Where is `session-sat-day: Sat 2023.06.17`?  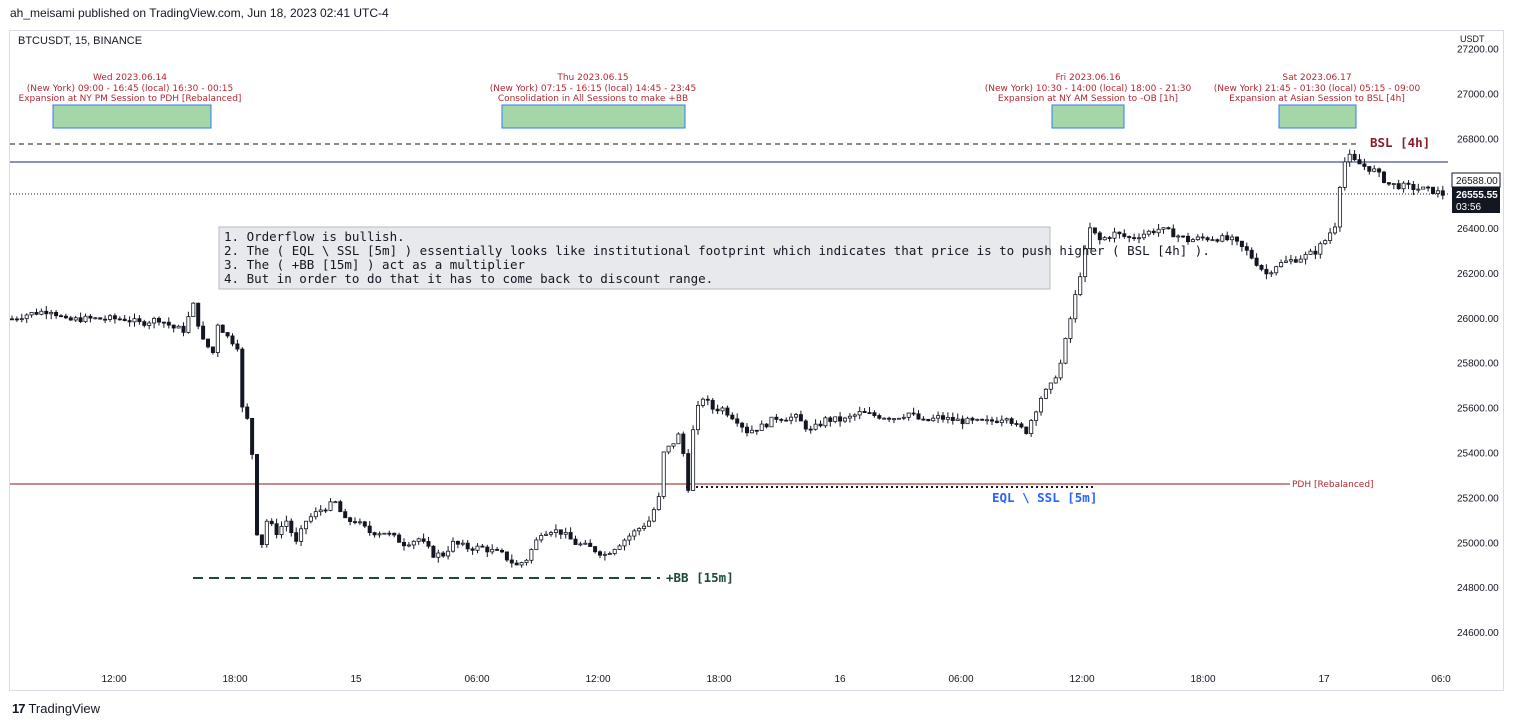
session-sat-day: Sat 2023.06.17 is located at coordinates (1316, 78).